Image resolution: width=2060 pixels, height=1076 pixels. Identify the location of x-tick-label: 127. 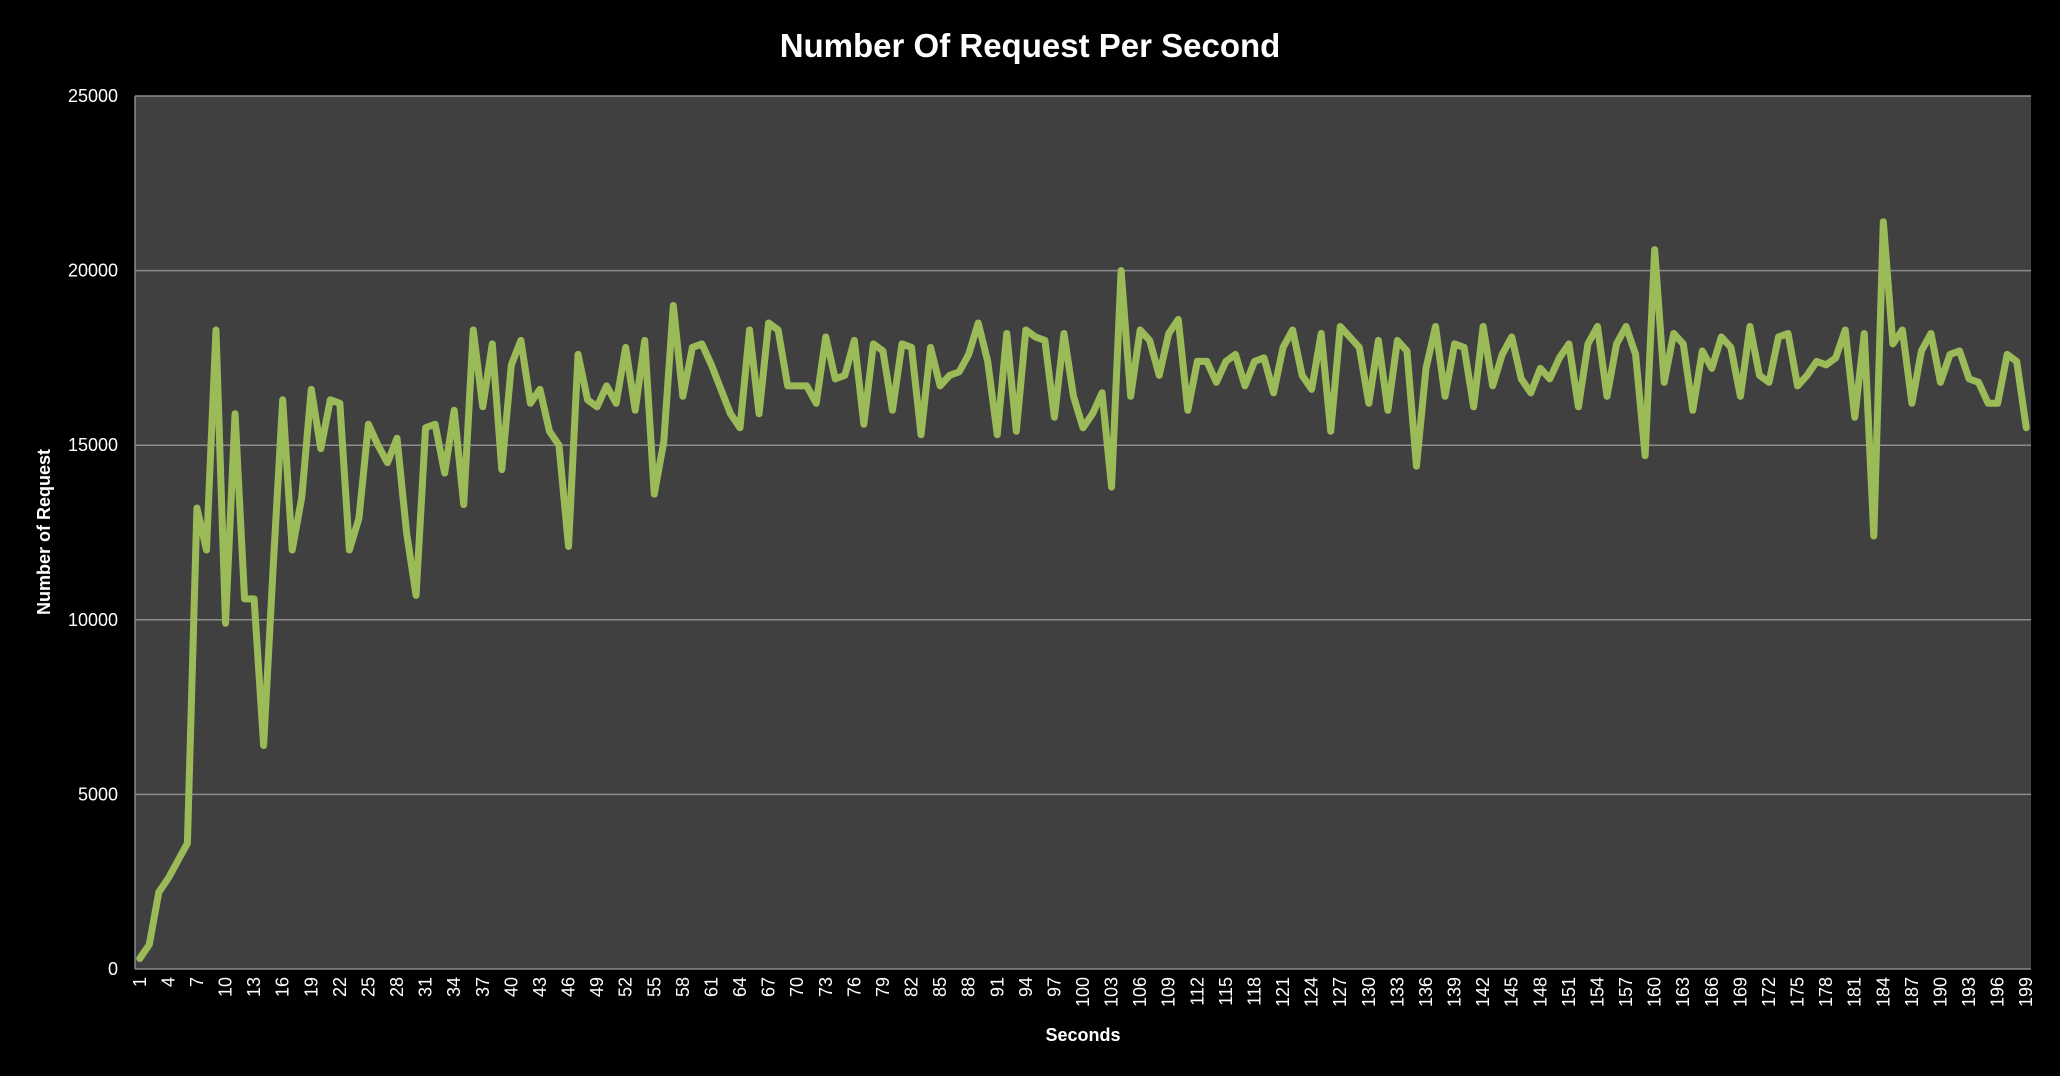
(1340, 992).